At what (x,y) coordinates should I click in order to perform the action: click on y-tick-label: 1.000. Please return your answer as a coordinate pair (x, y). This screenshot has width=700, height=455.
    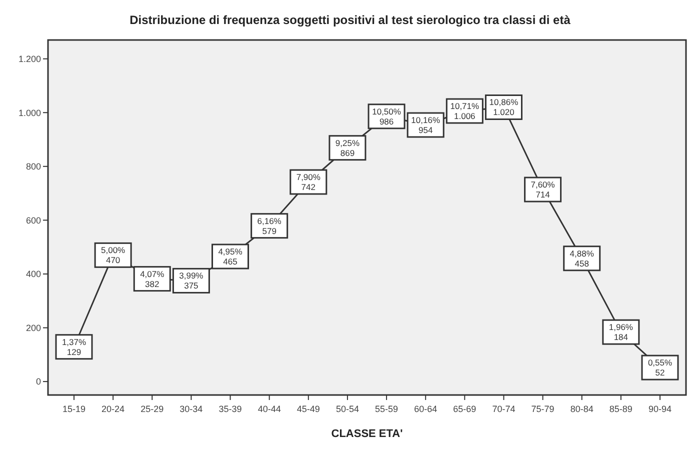
    Looking at the image, I should click on (29, 113).